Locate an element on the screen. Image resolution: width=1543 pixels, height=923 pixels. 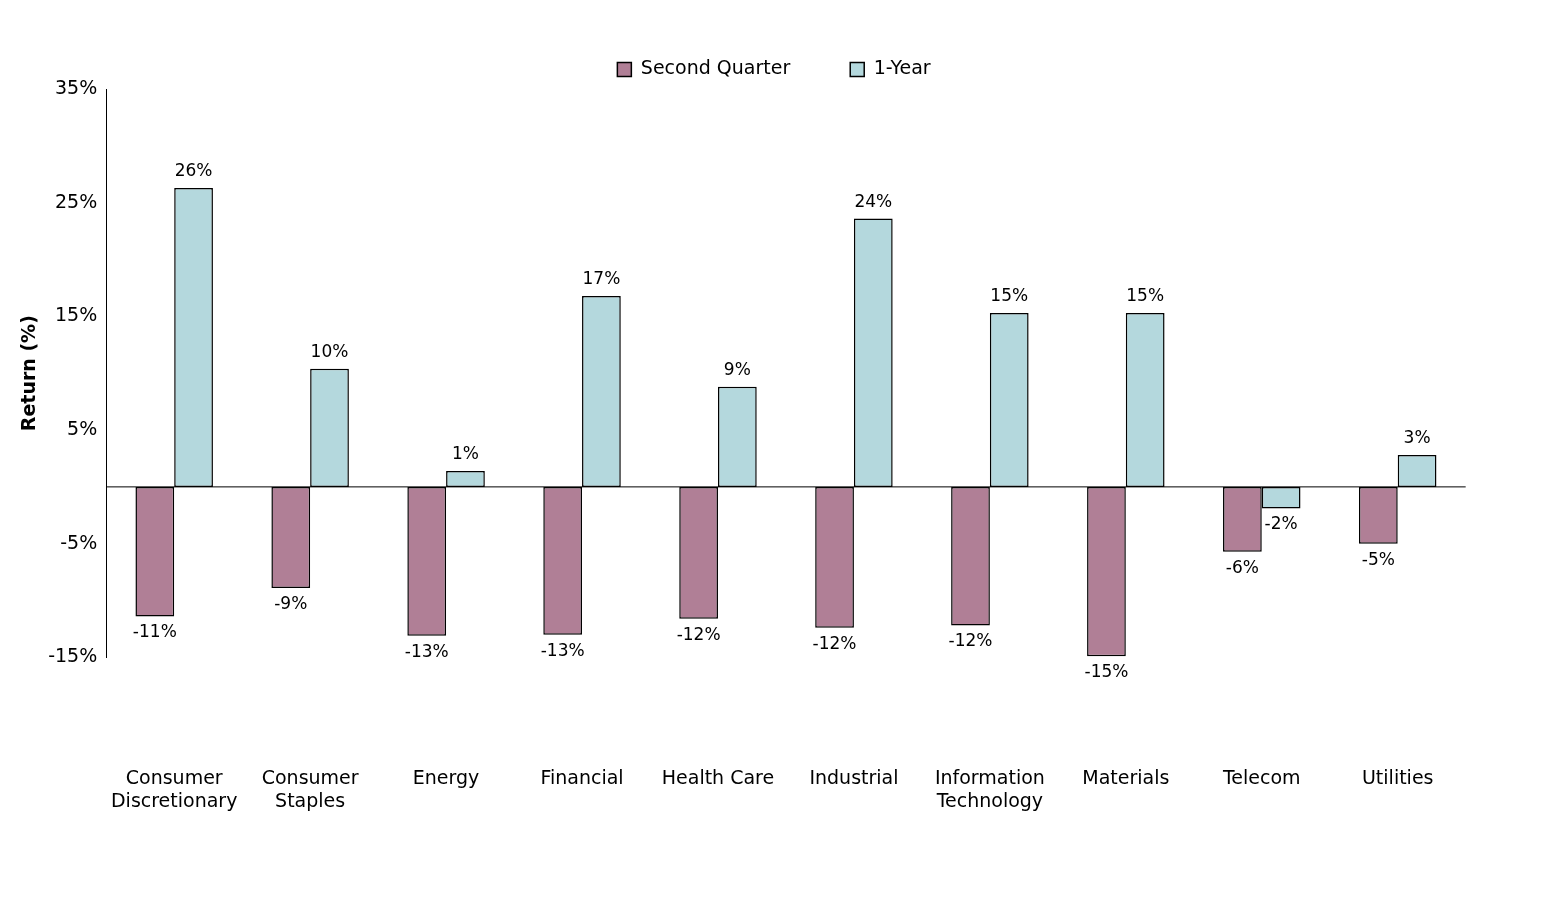
data-label: 9% is located at coordinates (737, 368).